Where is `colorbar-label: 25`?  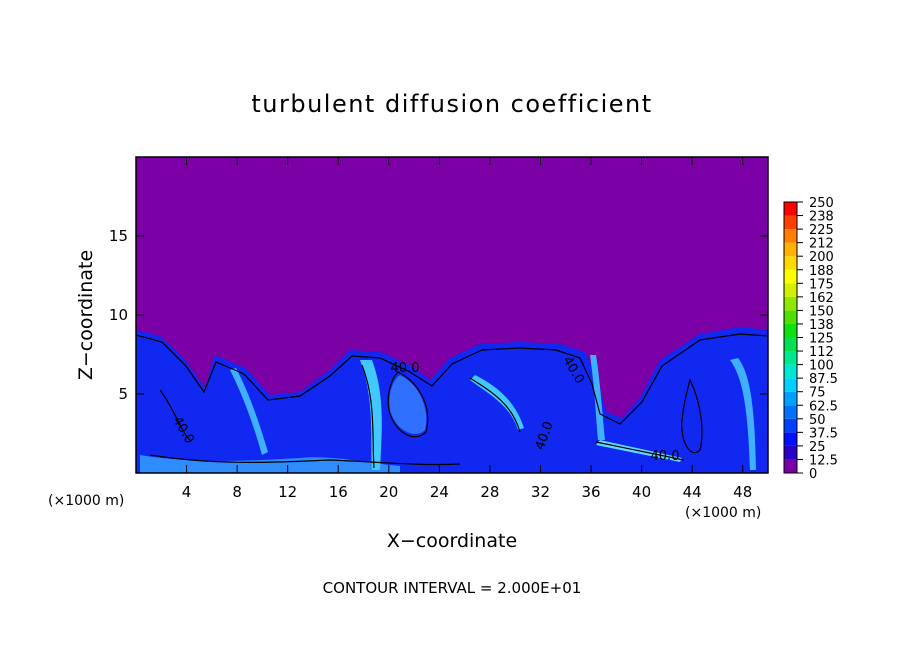 colorbar-label: 25 is located at coordinates (817, 447).